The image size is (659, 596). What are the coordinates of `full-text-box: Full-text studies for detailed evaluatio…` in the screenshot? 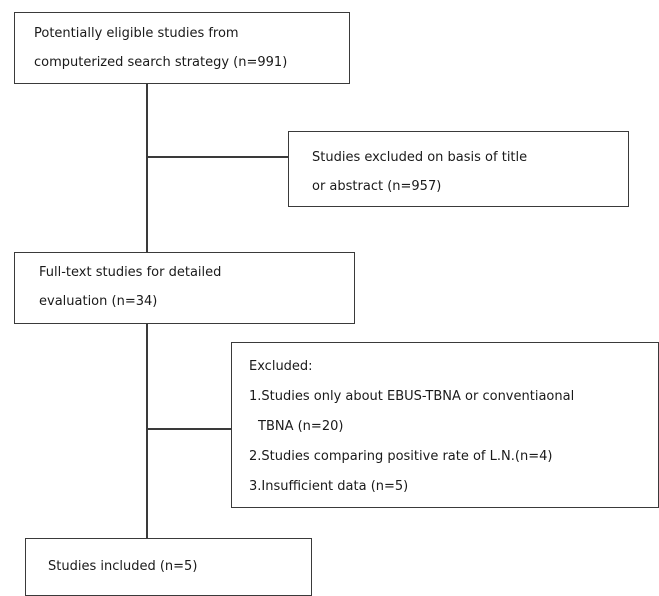 It's located at (184, 288).